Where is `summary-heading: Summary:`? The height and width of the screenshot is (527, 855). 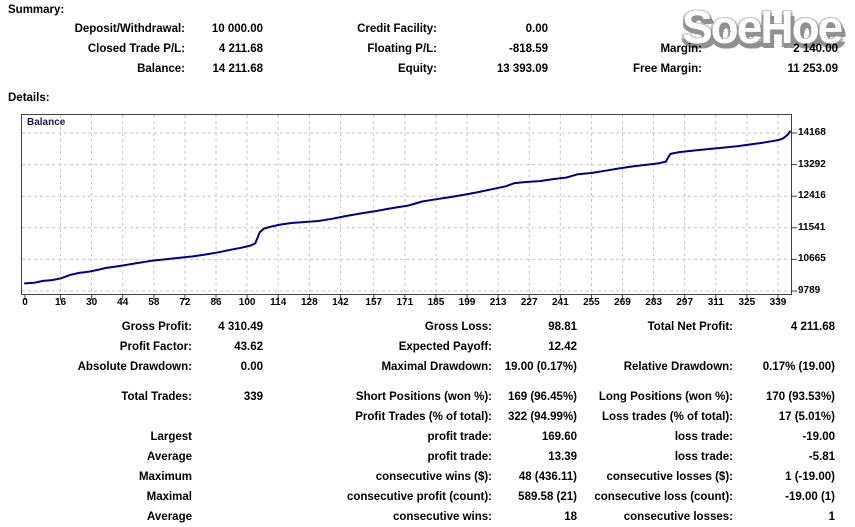 summary-heading: Summary: is located at coordinates (36, 10).